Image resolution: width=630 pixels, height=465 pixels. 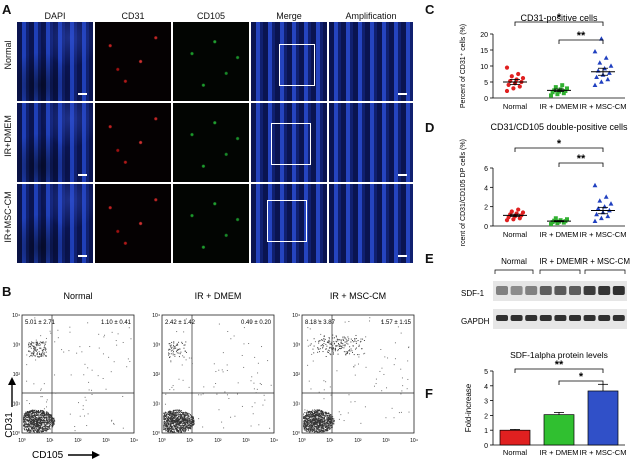 I want to click on y-axis-label: Percent of CD31/CD105 DP cells (%), so click(x=463, y=192).